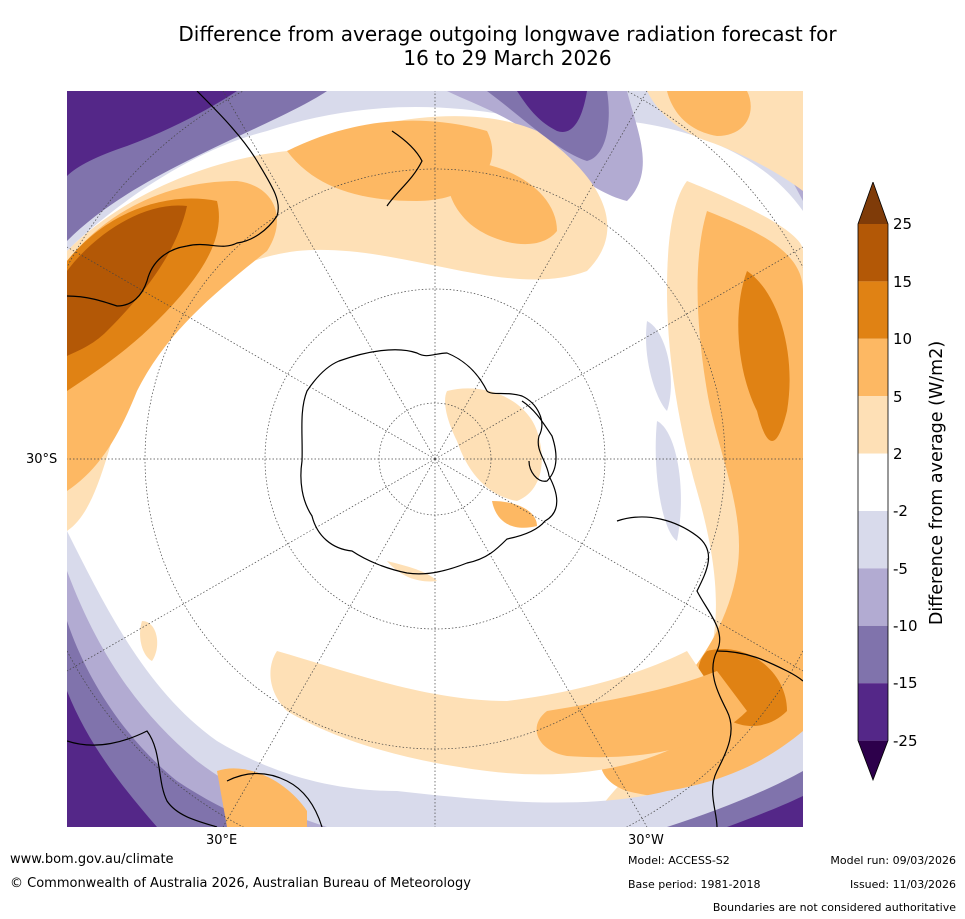 The image size is (965, 919). What do you see at coordinates (42, 459) in the screenshot?
I see `lat-label-30s: 30°S` at bounding box center [42, 459].